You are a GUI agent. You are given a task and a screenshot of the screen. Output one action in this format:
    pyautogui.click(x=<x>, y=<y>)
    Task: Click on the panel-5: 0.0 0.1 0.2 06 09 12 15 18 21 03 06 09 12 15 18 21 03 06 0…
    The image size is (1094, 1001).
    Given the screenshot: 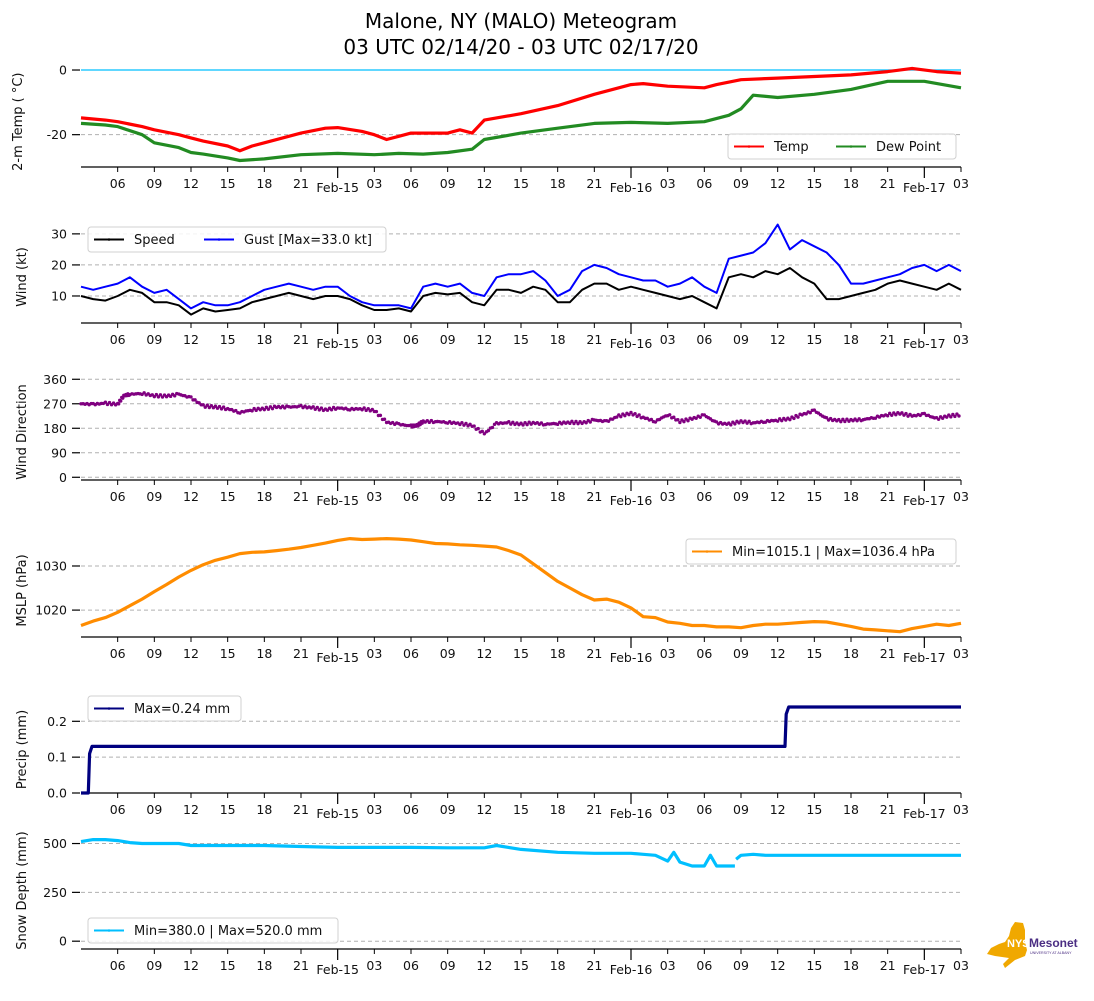 What is the action you would take?
    pyautogui.click(x=492, y=758)
    